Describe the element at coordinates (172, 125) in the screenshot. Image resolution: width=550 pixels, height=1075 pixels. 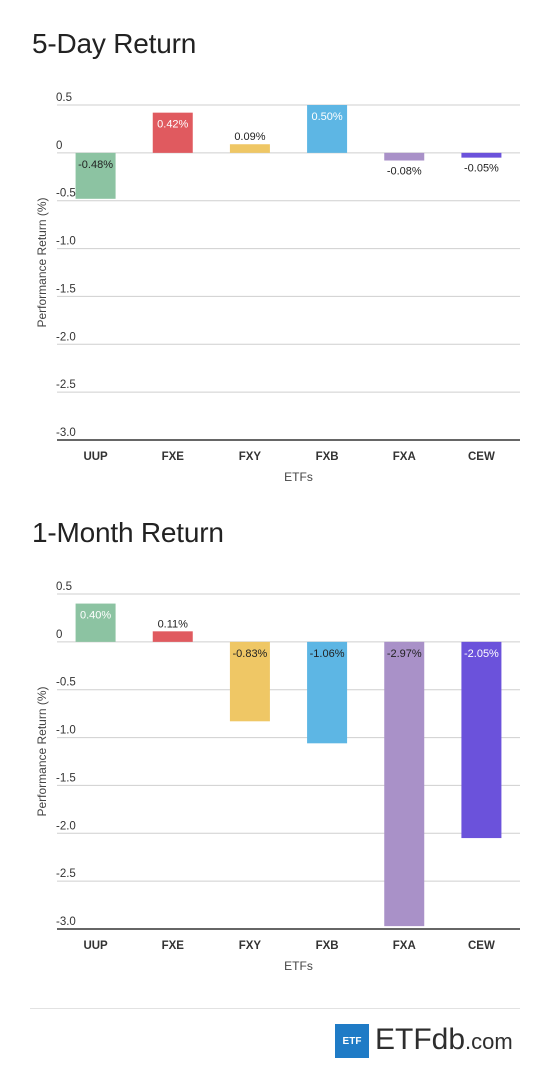
I see `data-label: 0.42%` at that location.